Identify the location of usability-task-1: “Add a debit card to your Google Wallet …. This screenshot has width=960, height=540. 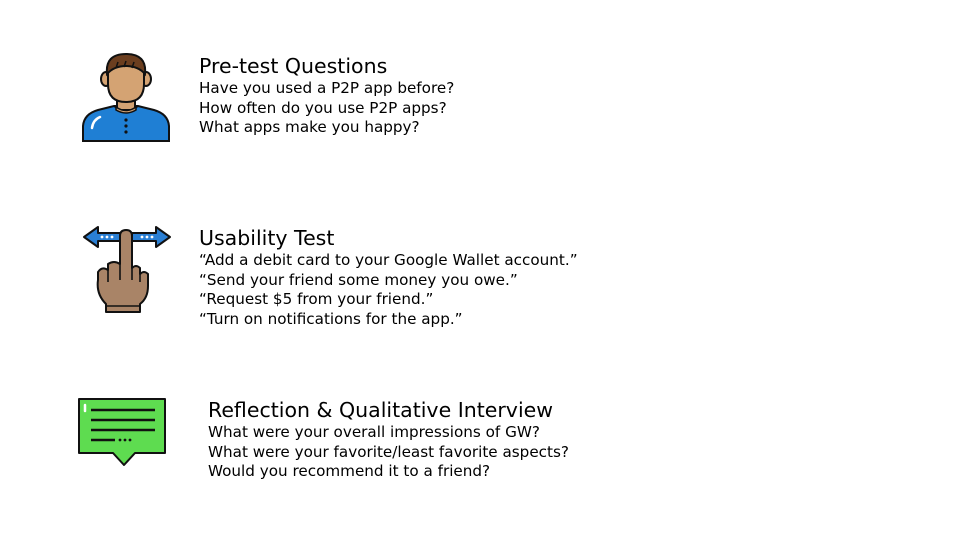
(388, 260).